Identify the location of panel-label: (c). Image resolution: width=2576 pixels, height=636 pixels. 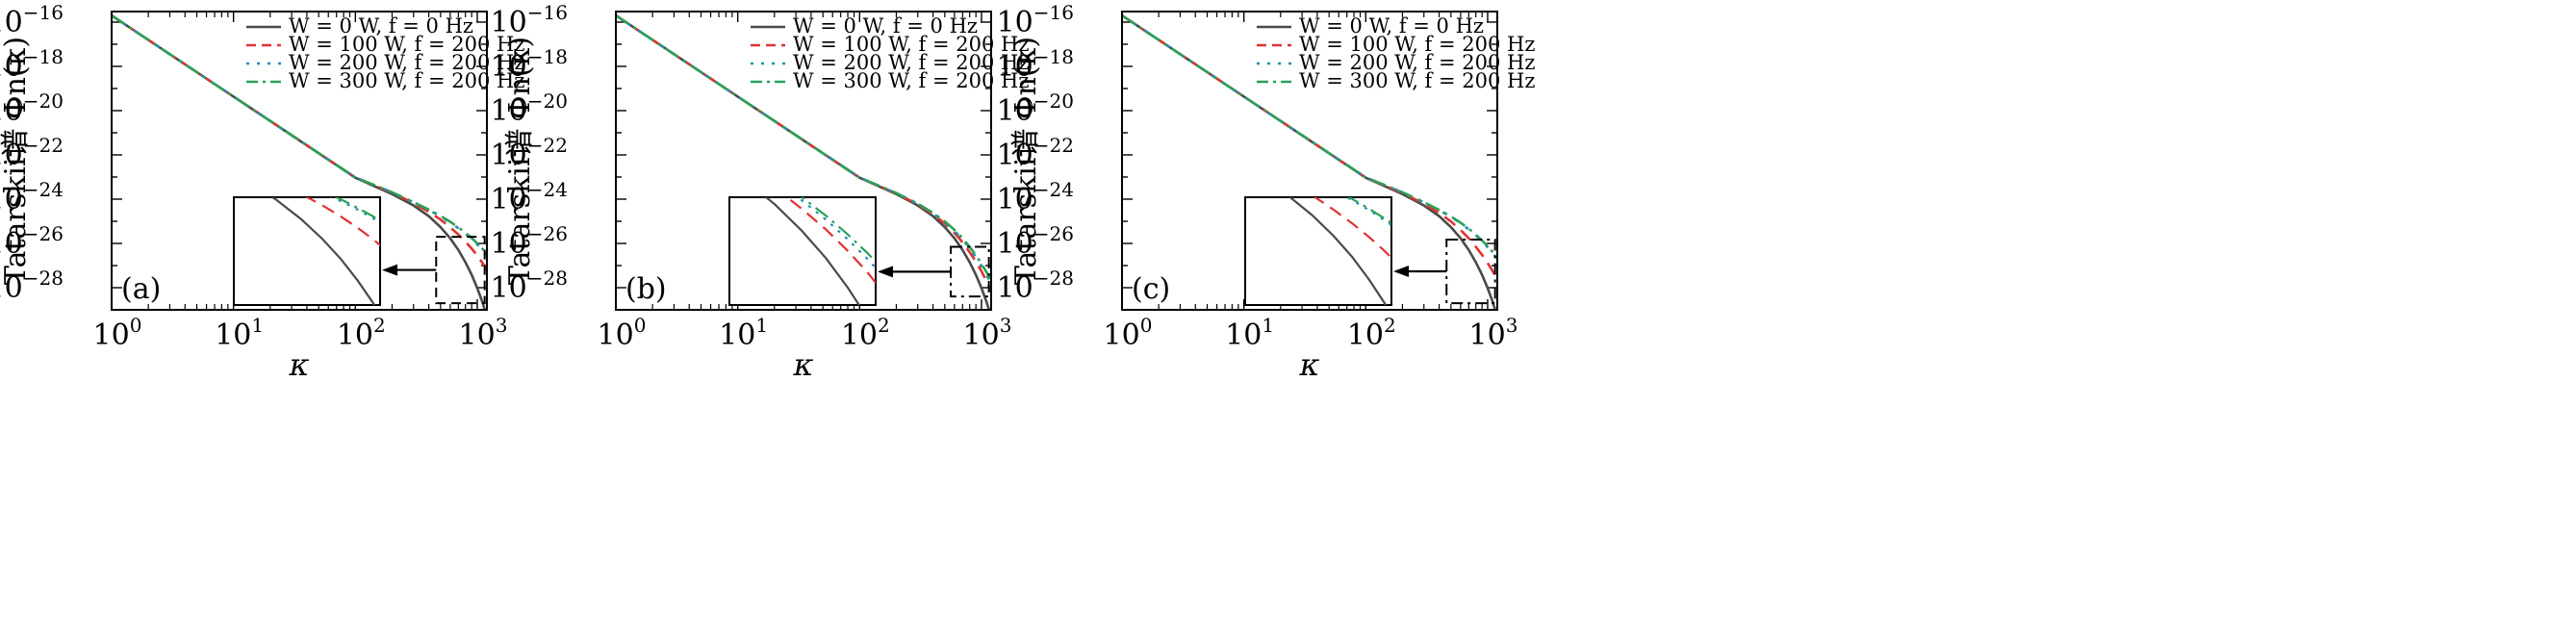
(1151, 289).